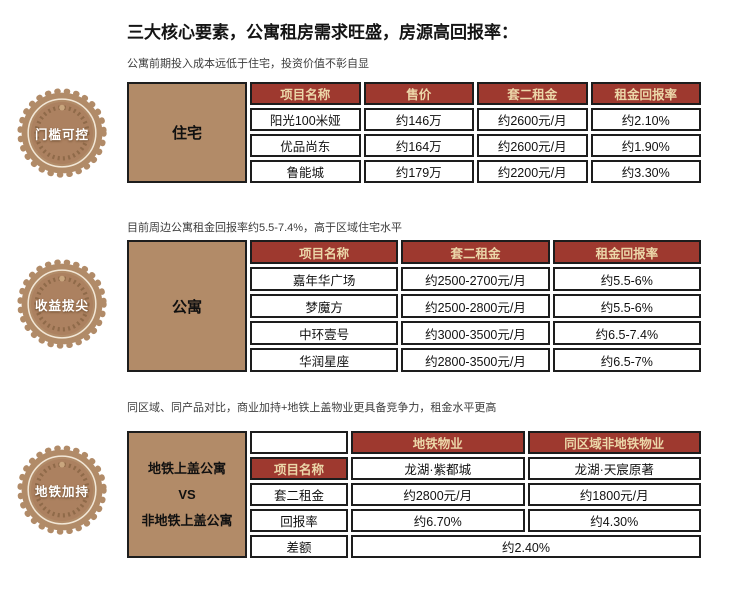 The image size is (740, 594). I want to click on data-cell: 约1.90%, so click(645, 145).